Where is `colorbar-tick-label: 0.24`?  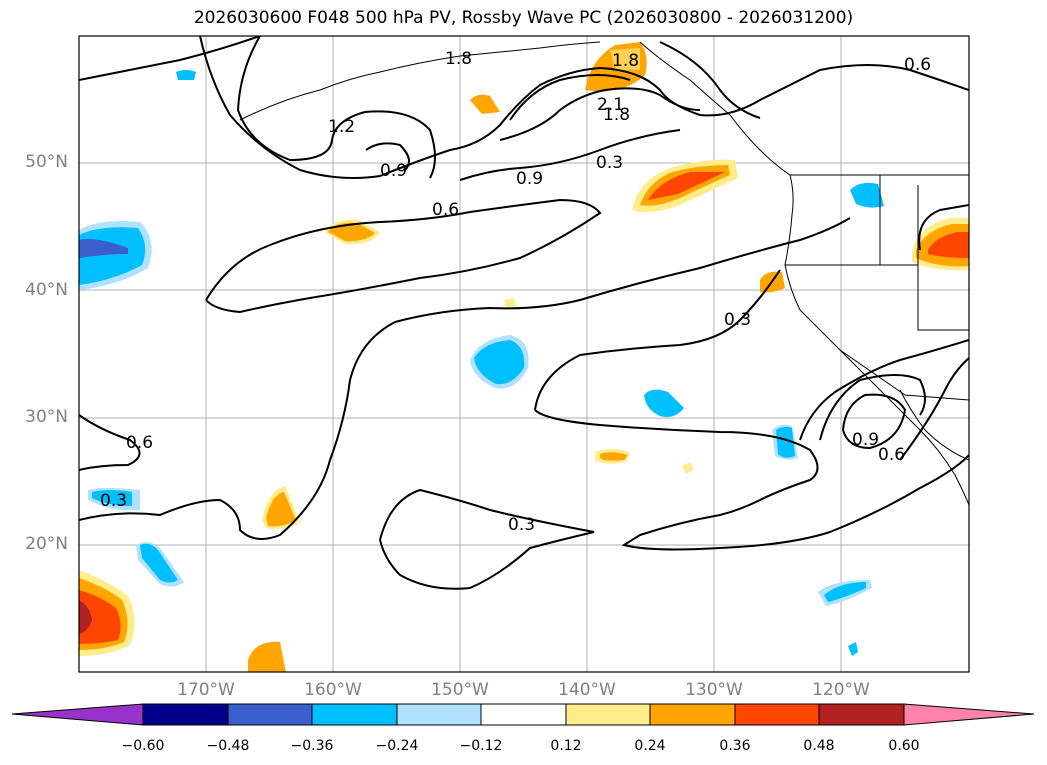
colorbar-tick-label: 0.24 is located at coordinates (650, 746).